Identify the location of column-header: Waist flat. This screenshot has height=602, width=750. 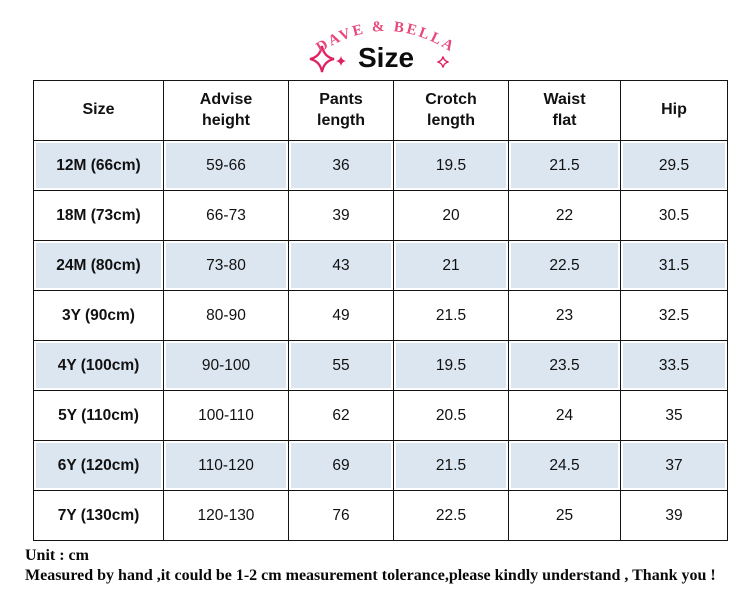
(564, 110).